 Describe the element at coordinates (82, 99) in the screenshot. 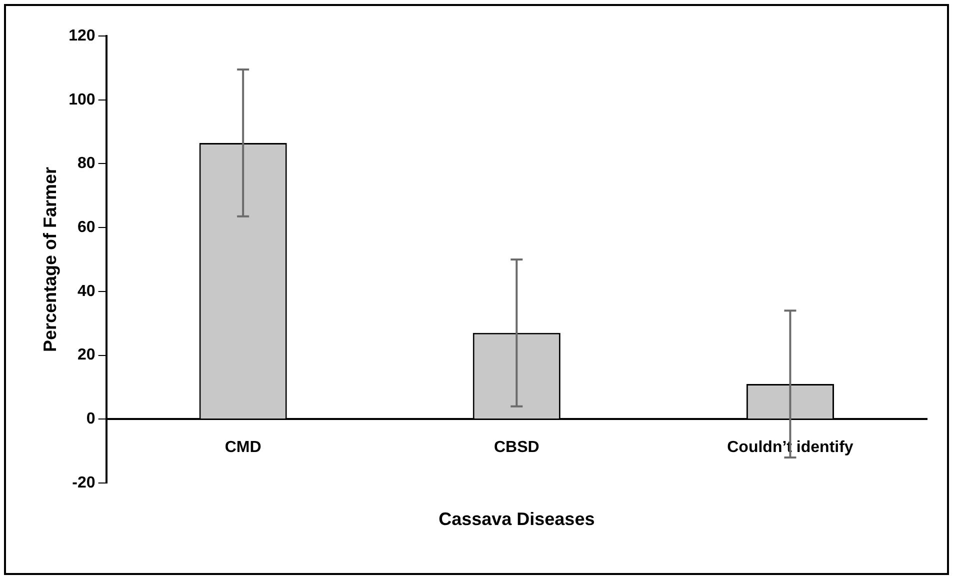

I see `y-tick-label: 100` at that location.